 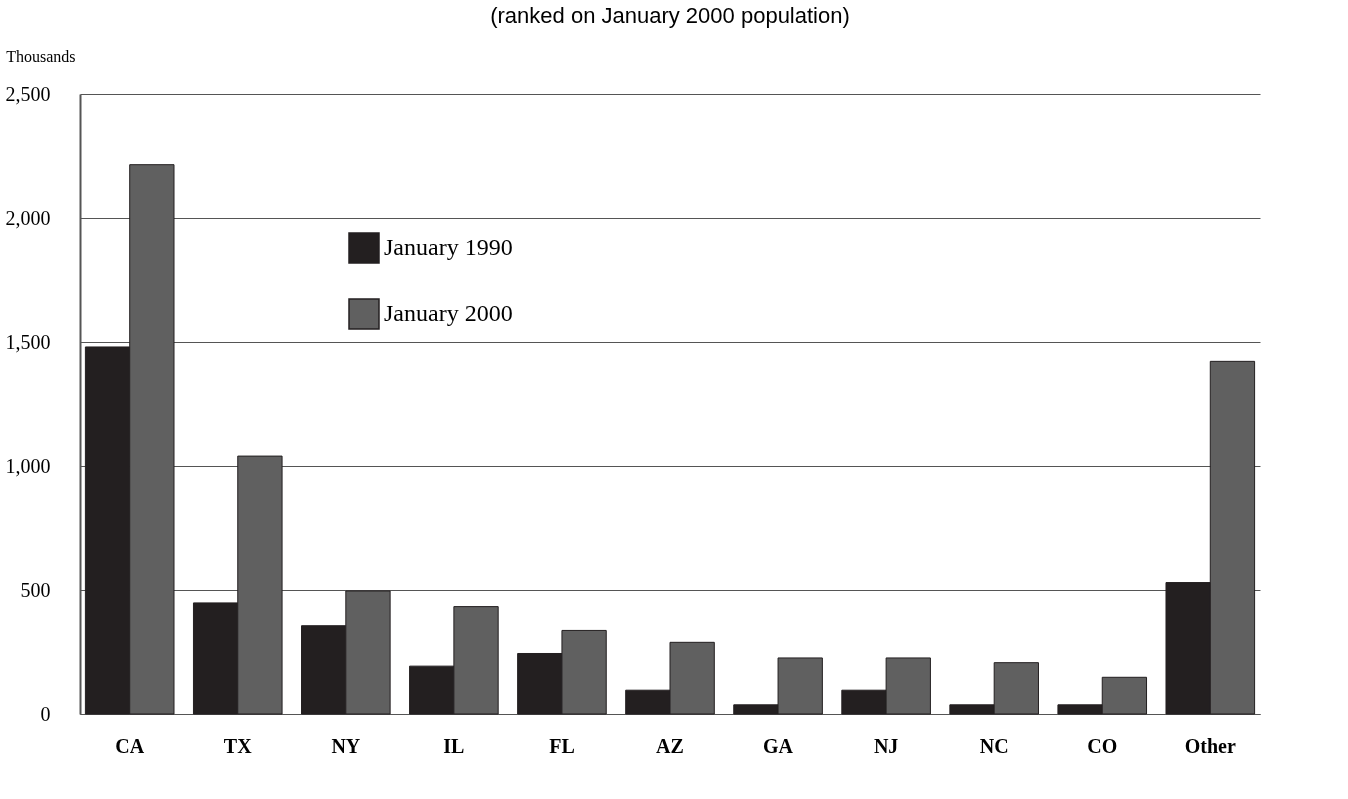 What do you see at coordinates (346, 745) in the screenshot?
I see `x-tick-label: NY` at bounding box center [346, 745].